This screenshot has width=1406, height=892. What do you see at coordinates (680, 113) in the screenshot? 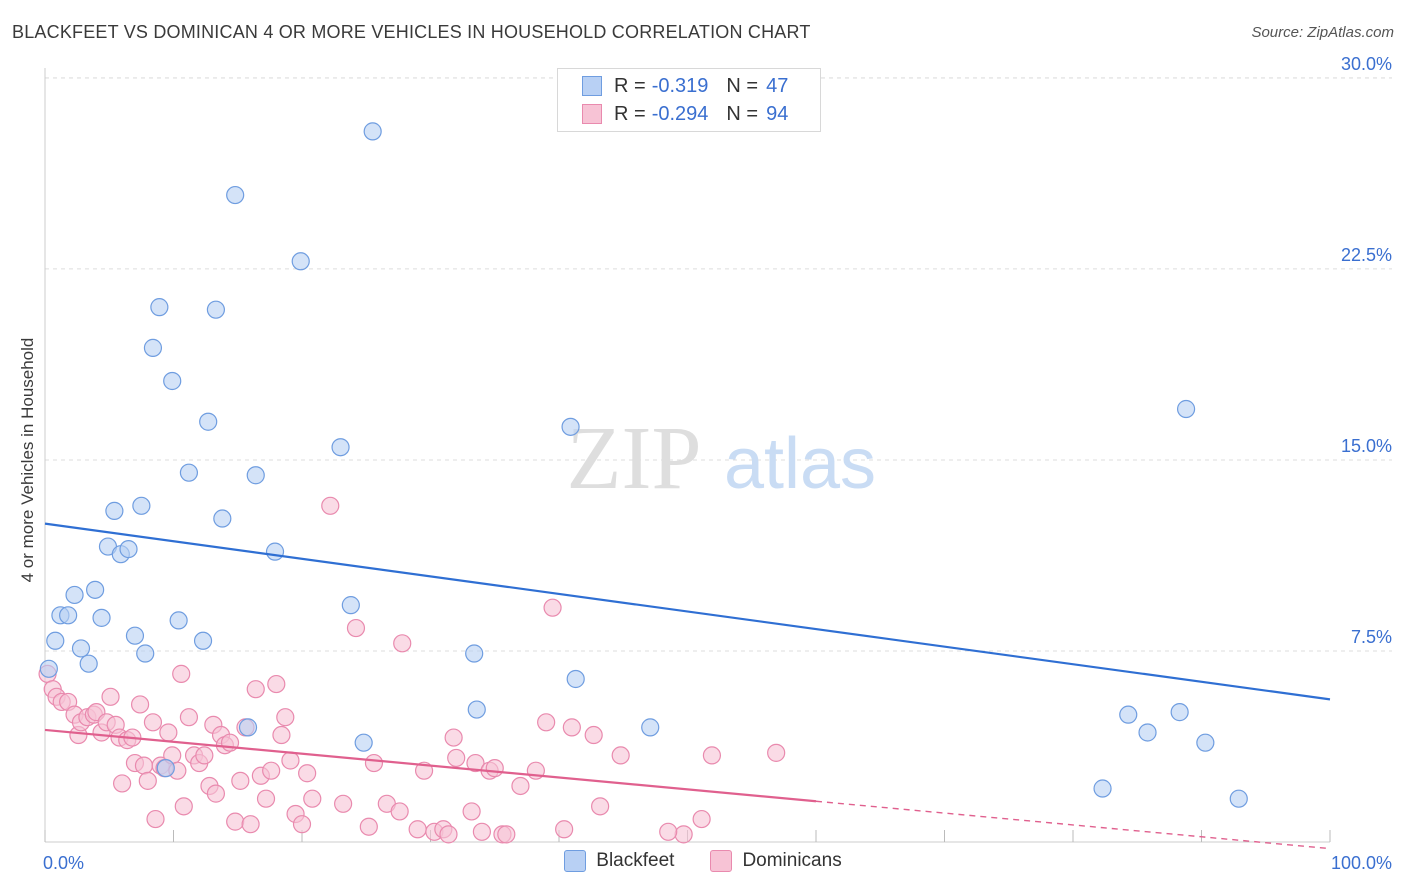
I see `r-value: -0.294` at bounding box center [680, 113].